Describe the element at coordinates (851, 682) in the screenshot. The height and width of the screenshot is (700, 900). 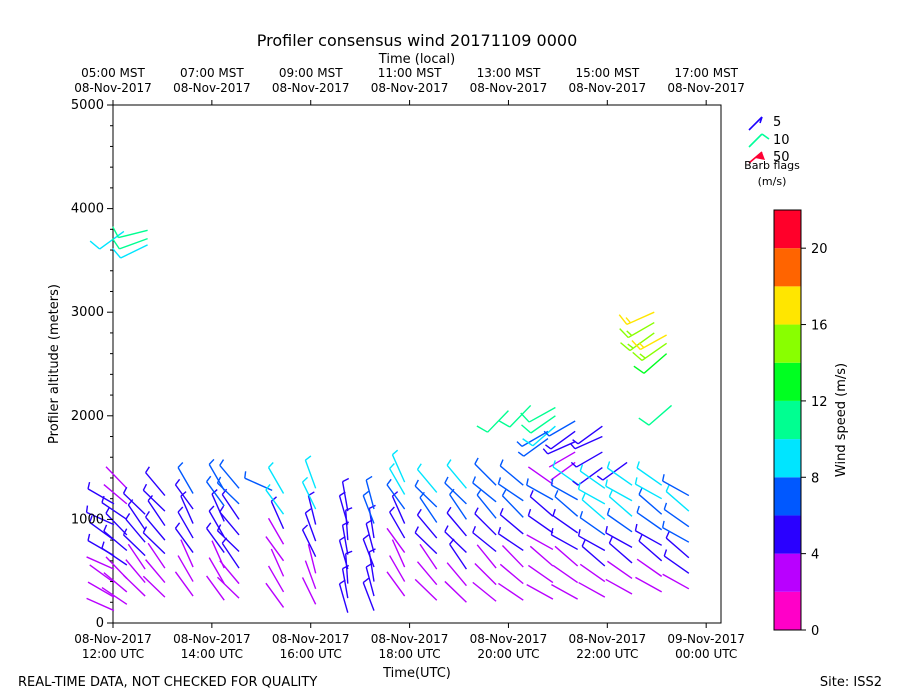
I see `footer-site: Site: ISS2` at that location.